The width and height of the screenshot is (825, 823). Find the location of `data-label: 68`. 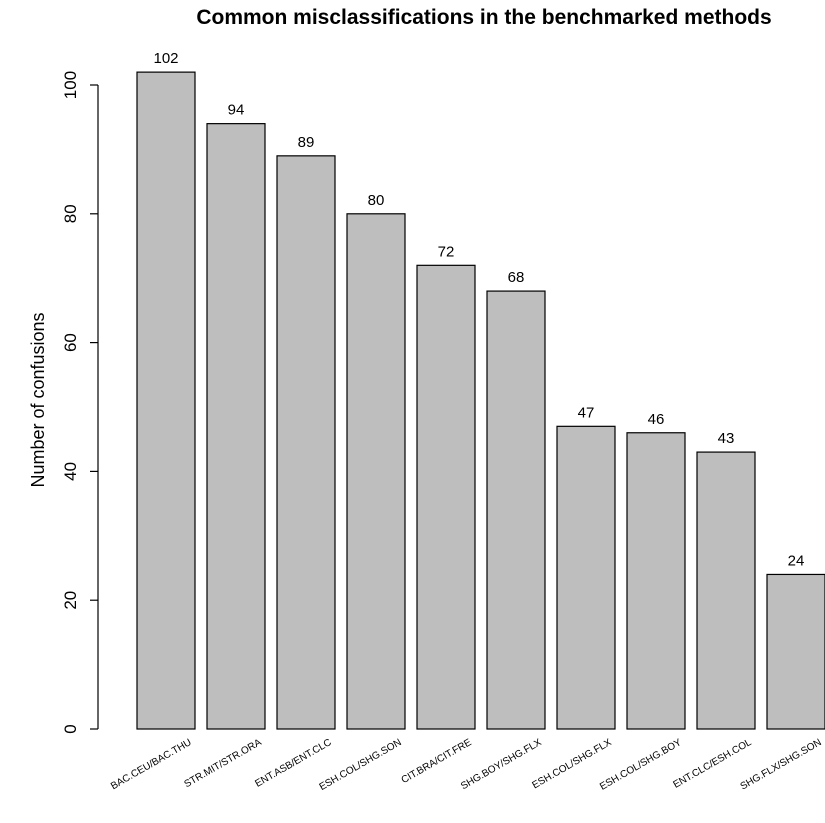

data-label: 68 is located at coordinates (516, 277).